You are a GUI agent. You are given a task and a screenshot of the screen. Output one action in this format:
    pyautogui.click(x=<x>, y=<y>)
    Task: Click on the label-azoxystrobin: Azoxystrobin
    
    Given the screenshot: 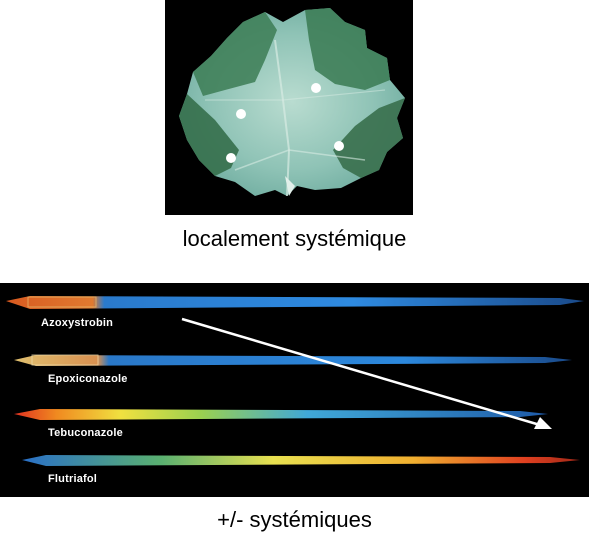 What is the action you would take?
    pyautogui.click(x=77, y=323)
    